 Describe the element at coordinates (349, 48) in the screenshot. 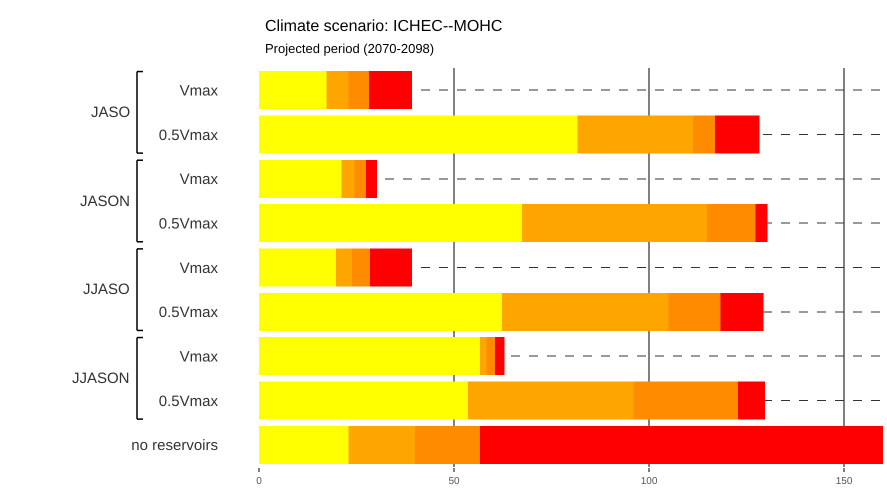

I see `chart-subtitle: Projected period (2070-2098)` at that location.